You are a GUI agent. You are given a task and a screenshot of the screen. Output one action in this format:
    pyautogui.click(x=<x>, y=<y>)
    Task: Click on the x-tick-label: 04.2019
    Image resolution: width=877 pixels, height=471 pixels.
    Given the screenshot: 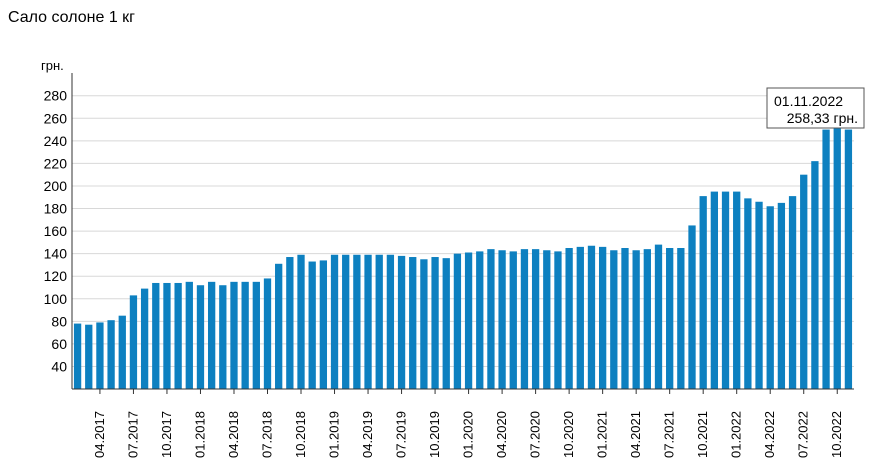 What is the action you would take?
    pyautogui.click(x=367, y=434)
    